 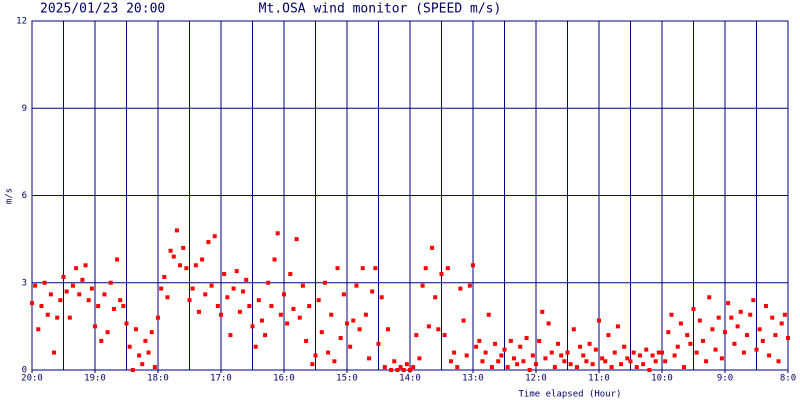 I want to click on x-tick-label: 12:0, so click(x=536, y=379).